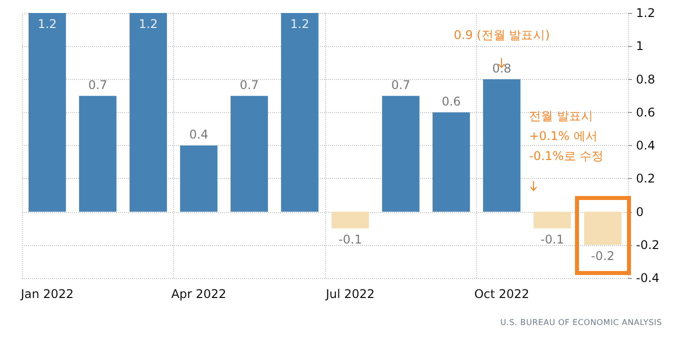 The width and height of the screenshot is (676, 337). Describe the element at coordinates (502, 35) in the screenshot. I see `annotation: 0.9 (전월 발표시)` at that location.